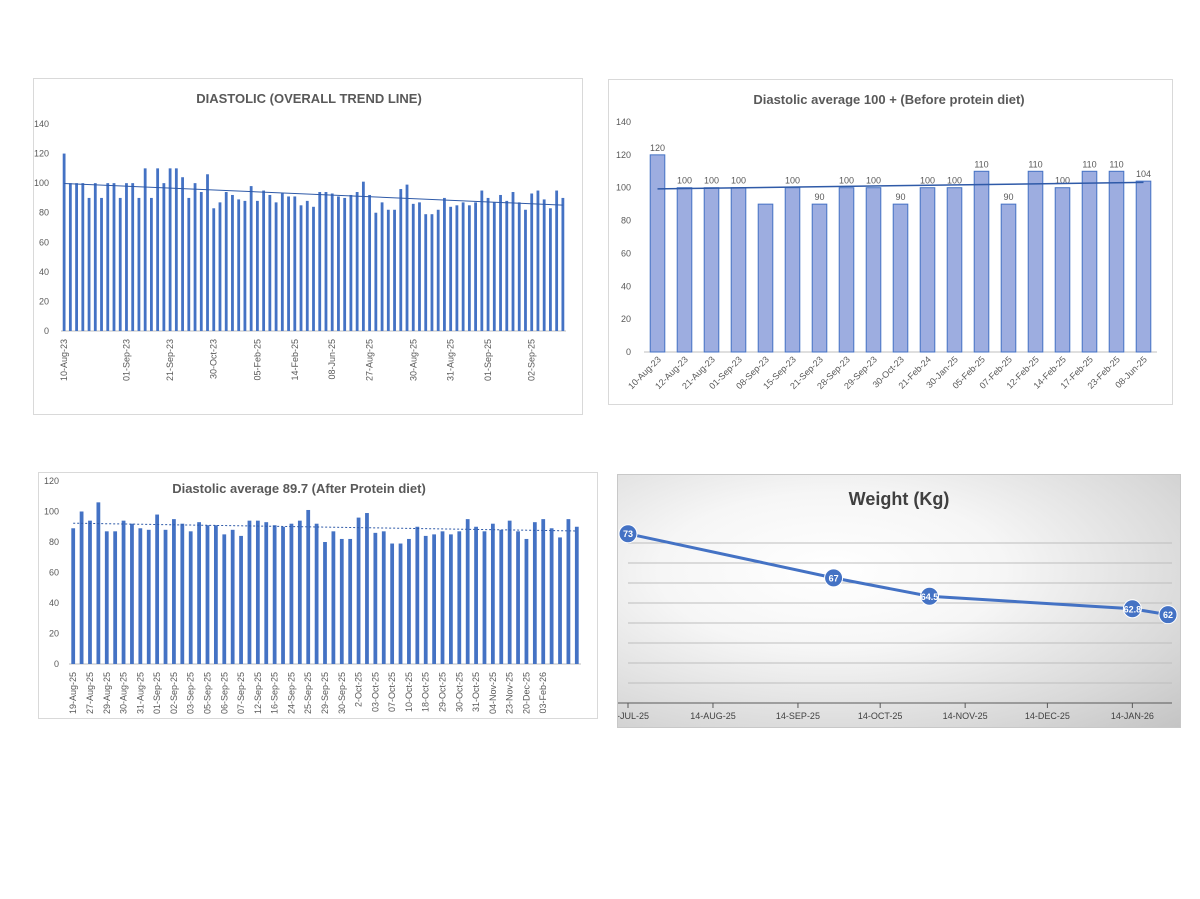 The height and width of the screenshot is (899, 1200). Describe the element at coordinates (392, 692) in the screenshot. I see `x-tick-label: 07-Oct-25` at that location.